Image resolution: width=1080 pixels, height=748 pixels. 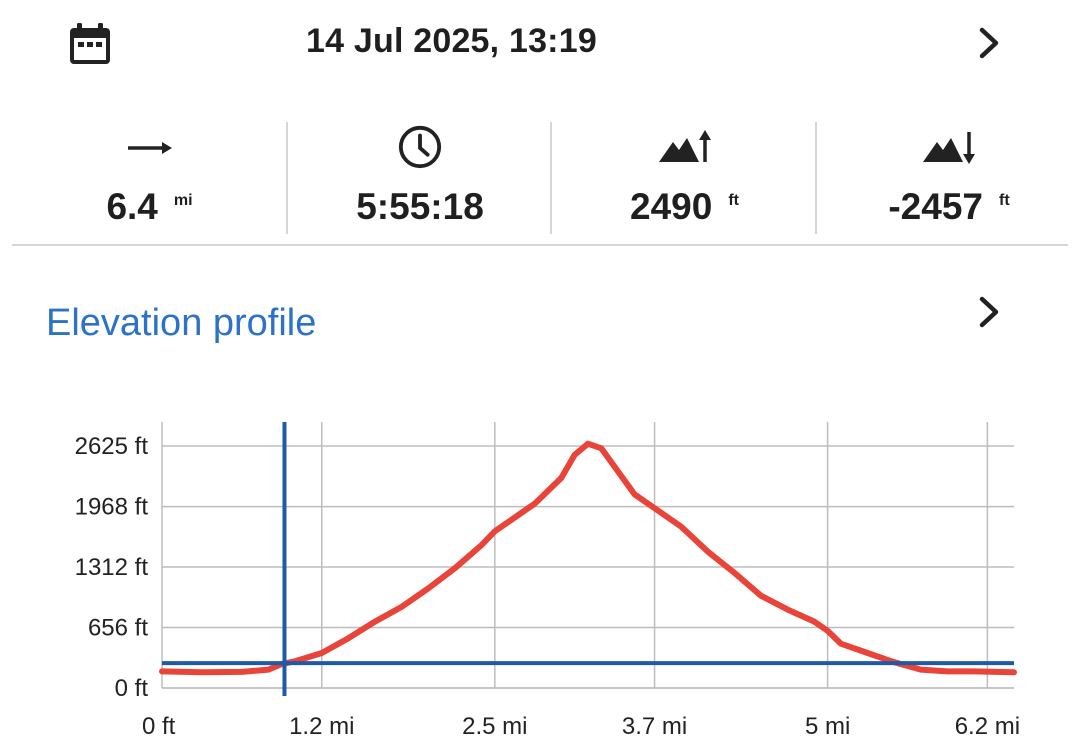 I want to click on descent-icon, so click(x=949, y=148).